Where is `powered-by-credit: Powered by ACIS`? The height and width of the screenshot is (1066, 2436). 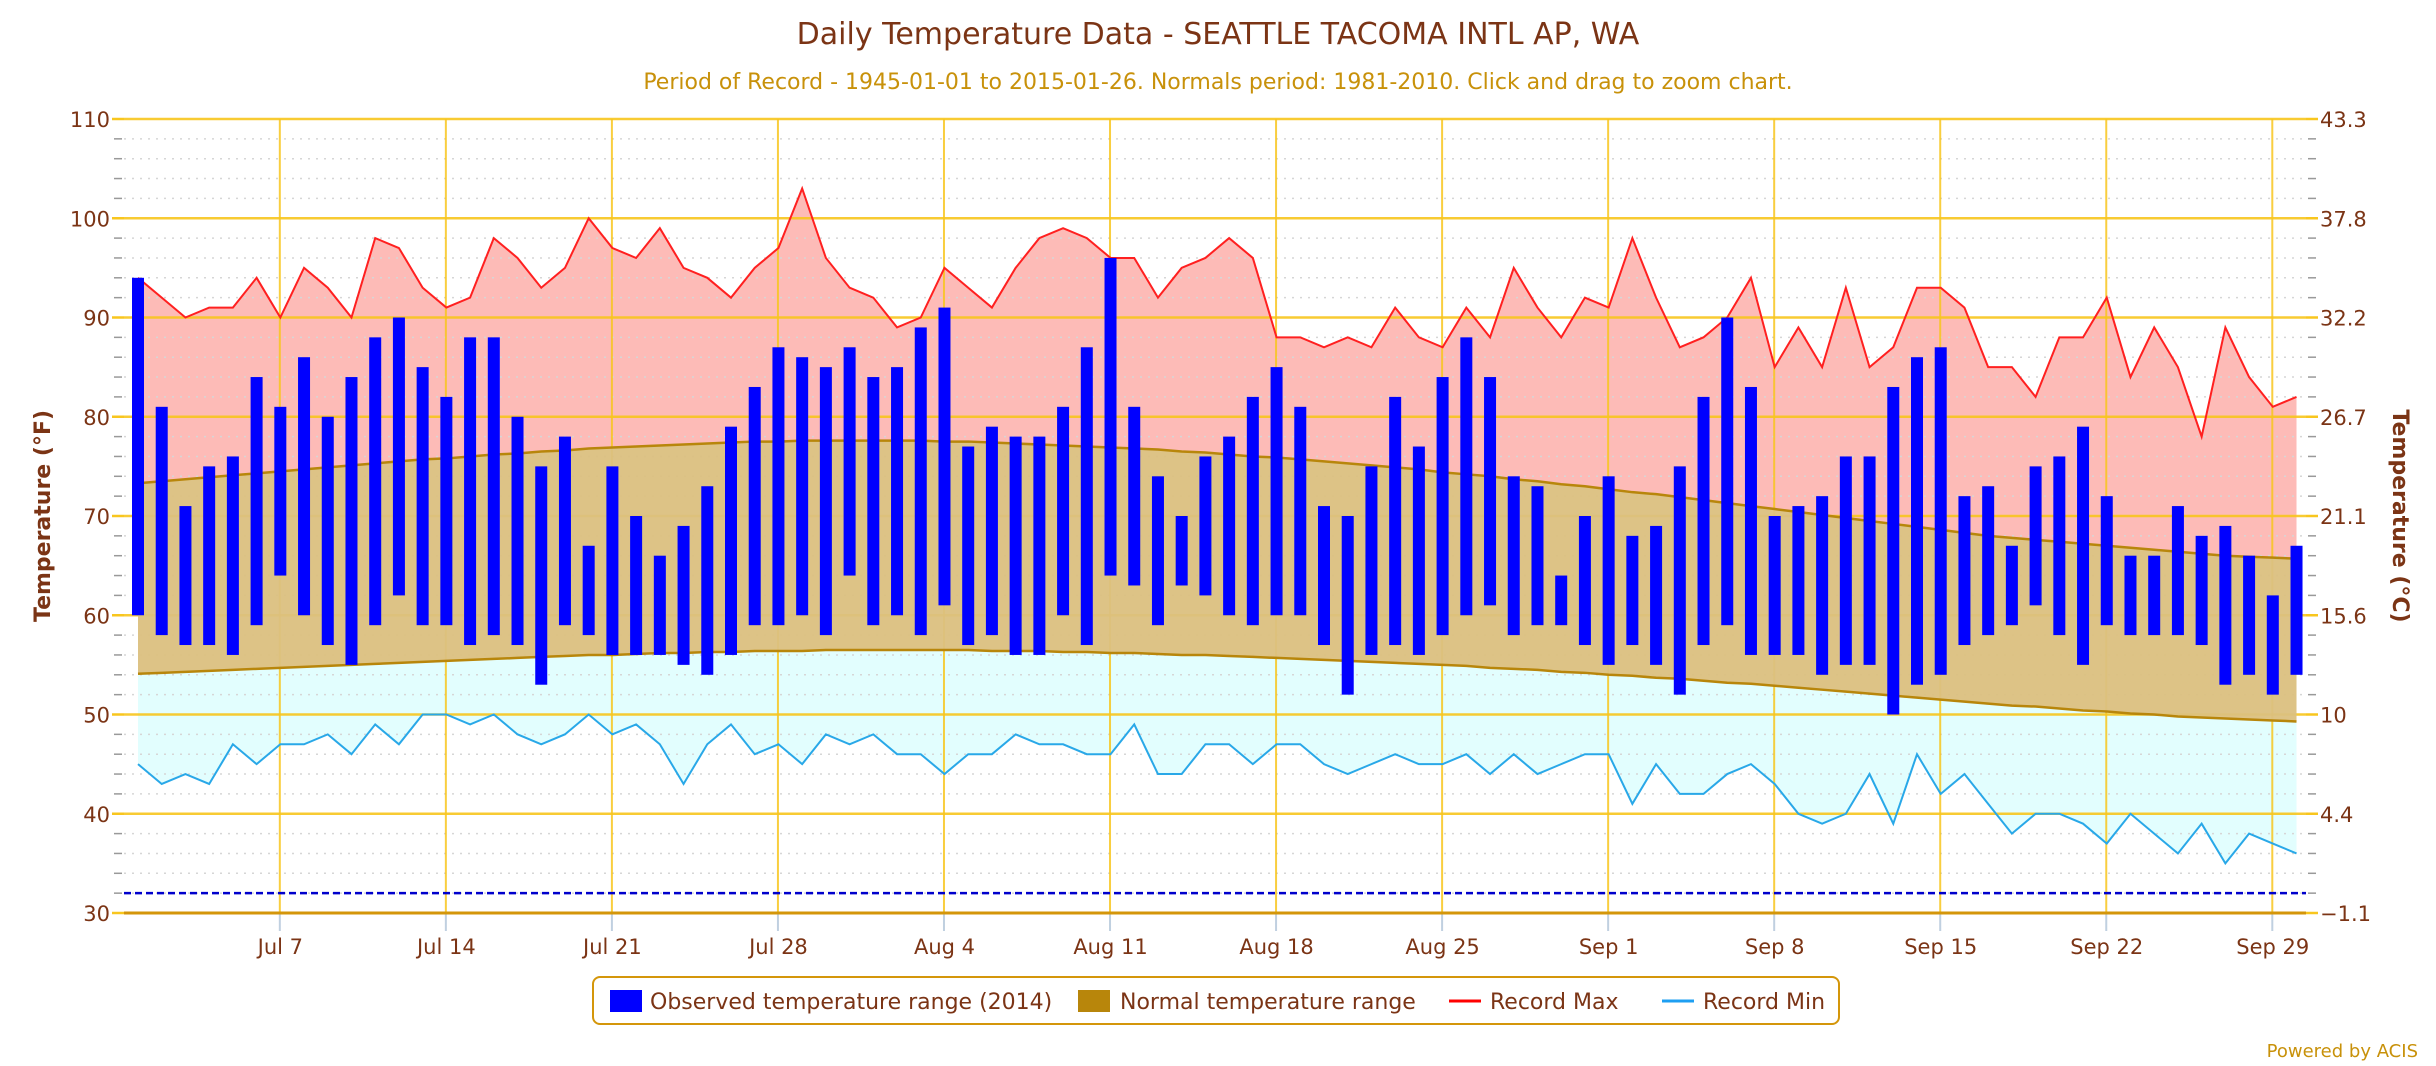 powered-by-credit: Powered by ACIS is located at coordinates (2342, 1051).